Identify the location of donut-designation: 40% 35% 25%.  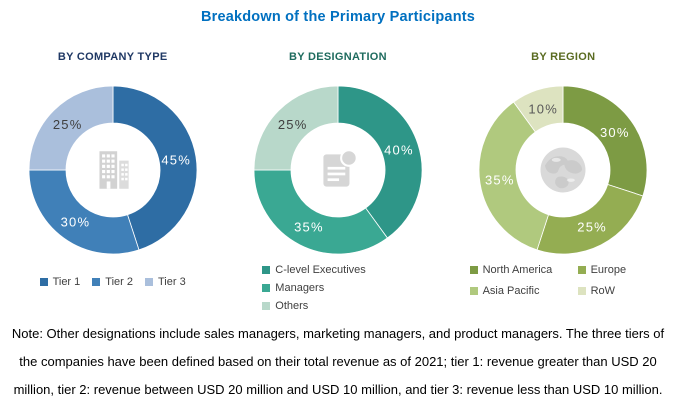
(338, 170).